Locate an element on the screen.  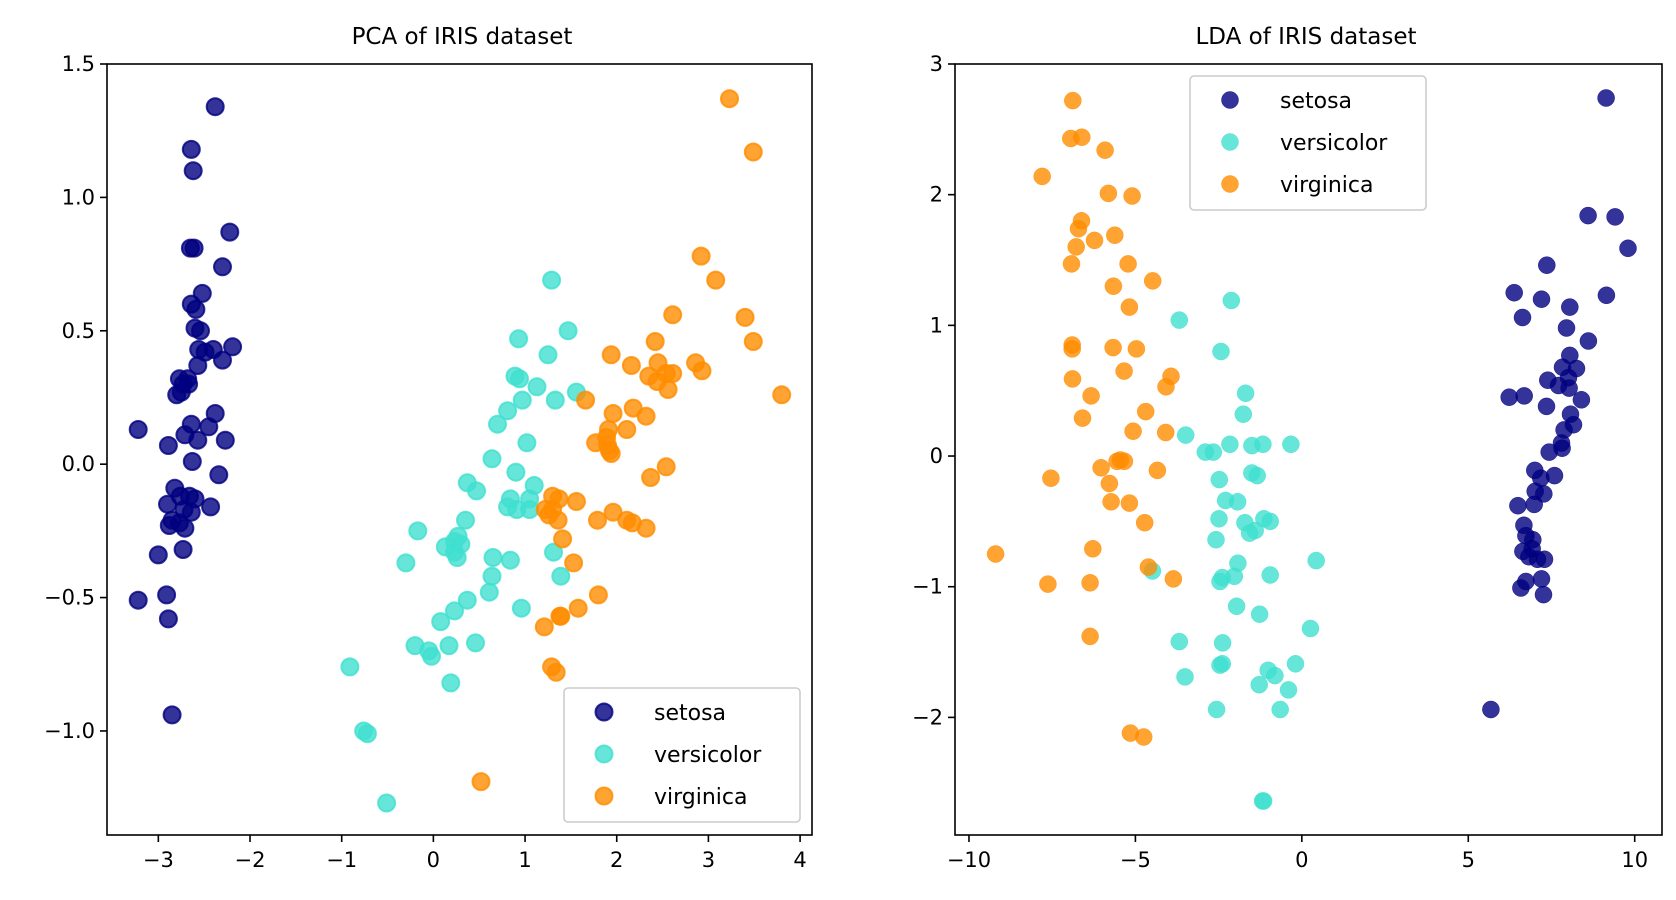
pca-legend-marker-versicolor is located at coordinates (604, 754).